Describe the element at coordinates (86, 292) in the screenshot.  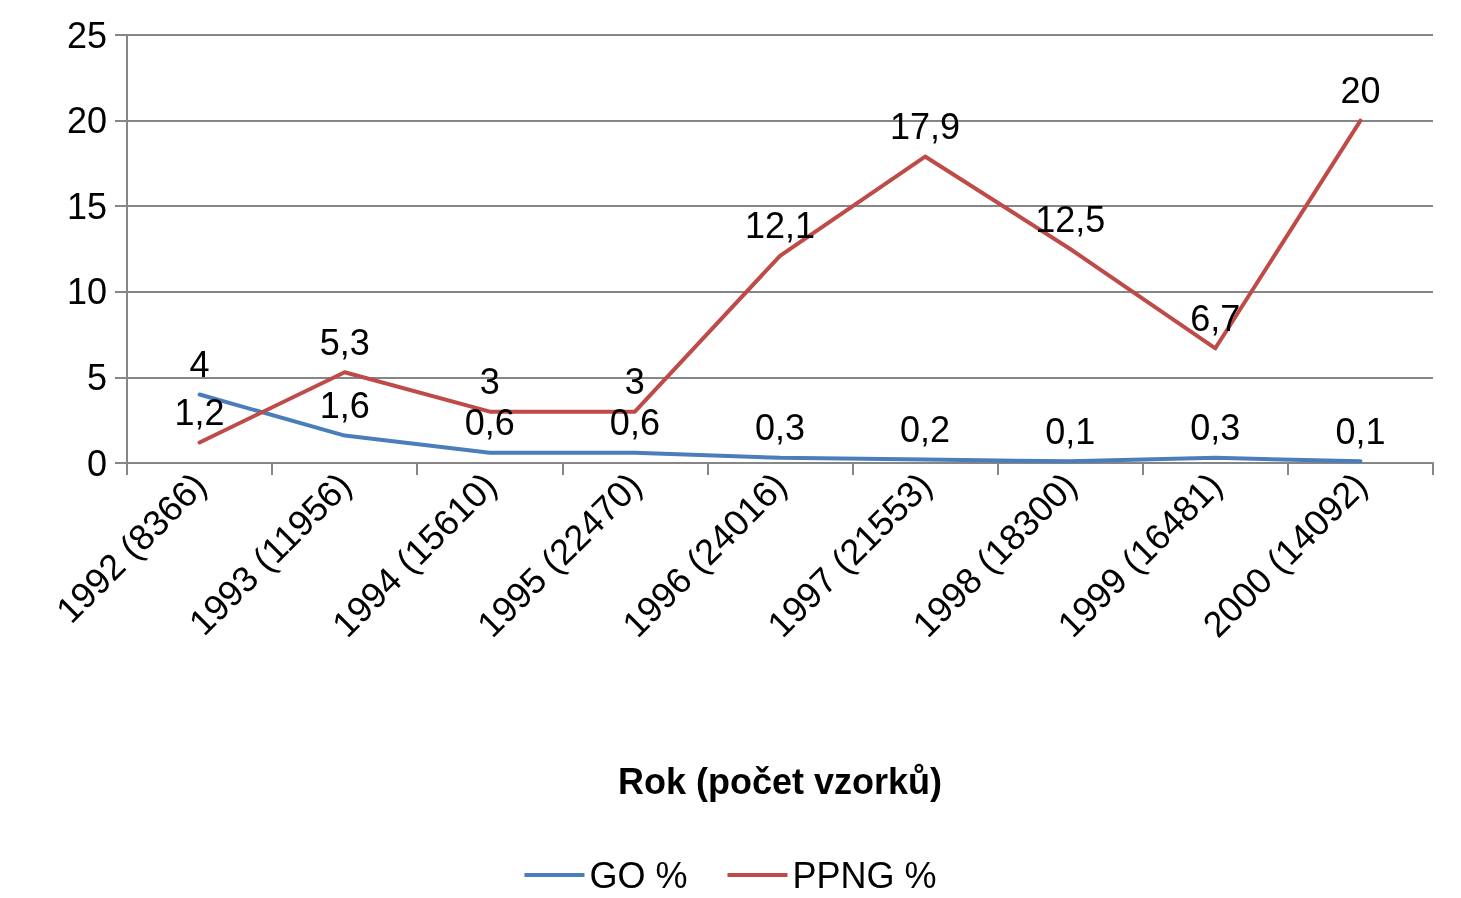
I see `y-tick-label: 10` at that location.